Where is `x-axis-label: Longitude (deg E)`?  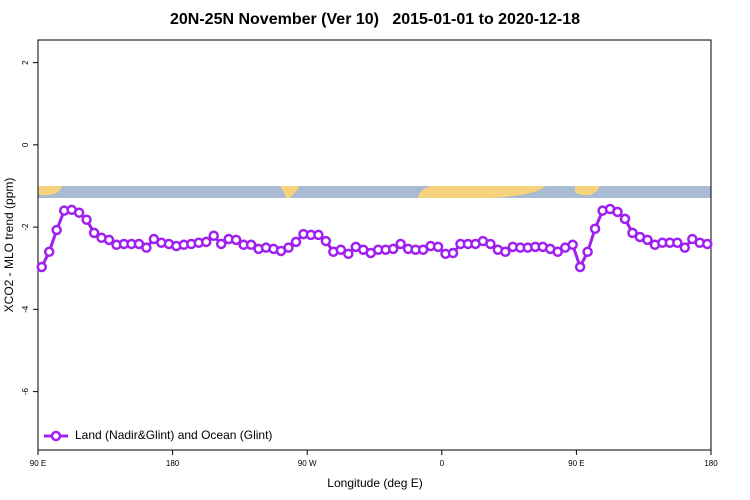 x-axis-label: Longitude (deg E) is located at coordinates (374, 483).